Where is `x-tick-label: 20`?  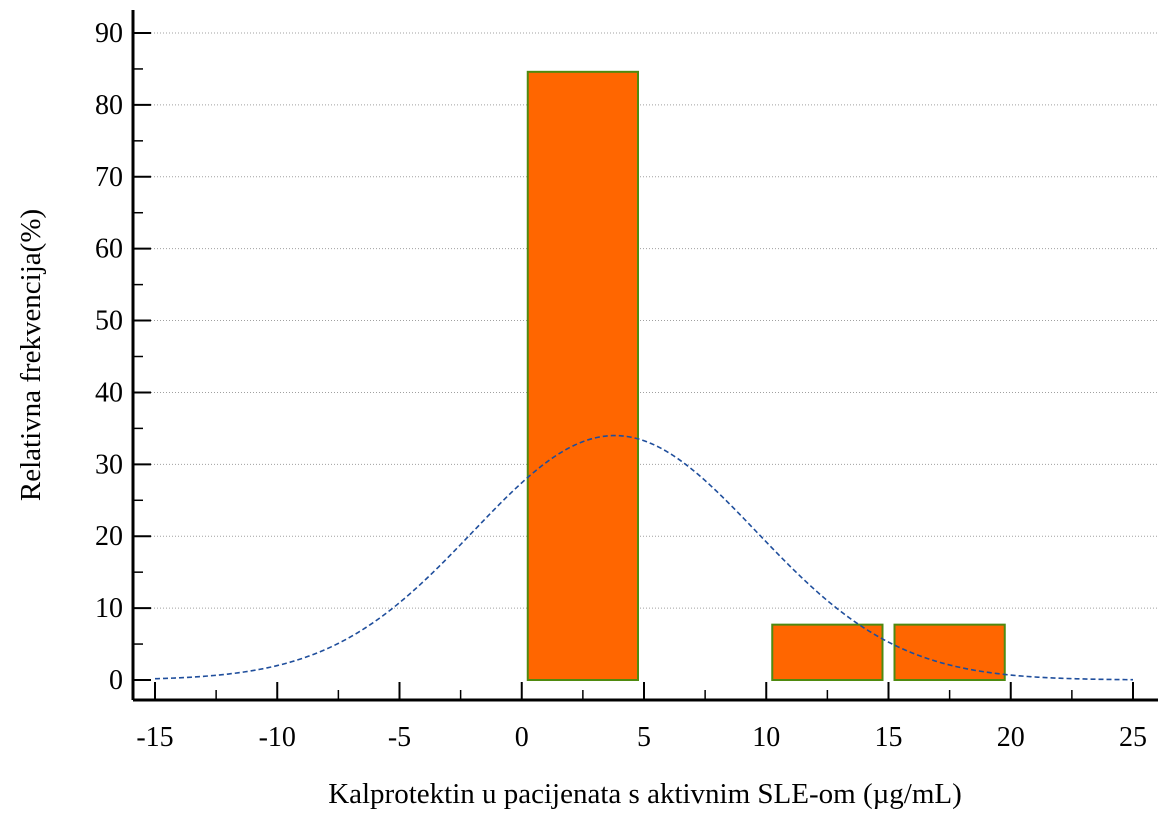
x-tick-label: 20 is located at coordinates (1011, 737).